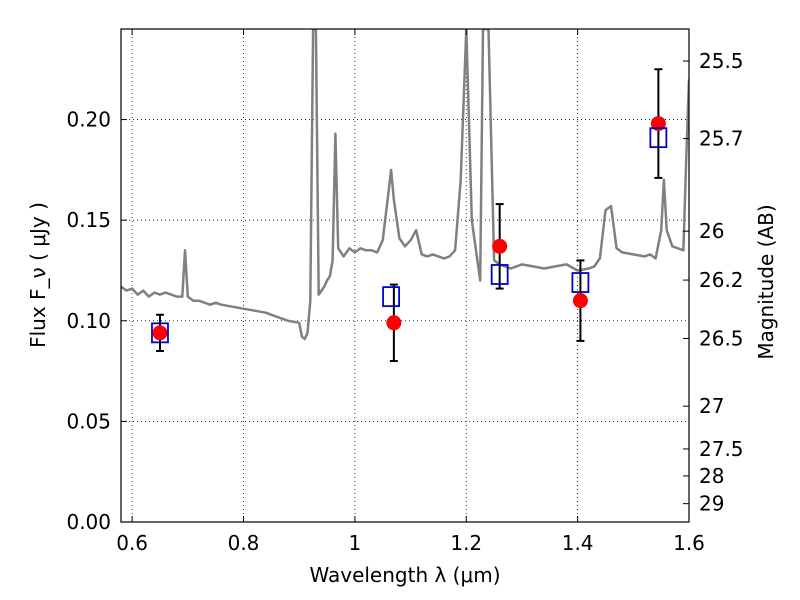  I want to click on y-axis-title: Flux F_ν ( μJy ), so click(38, 275).